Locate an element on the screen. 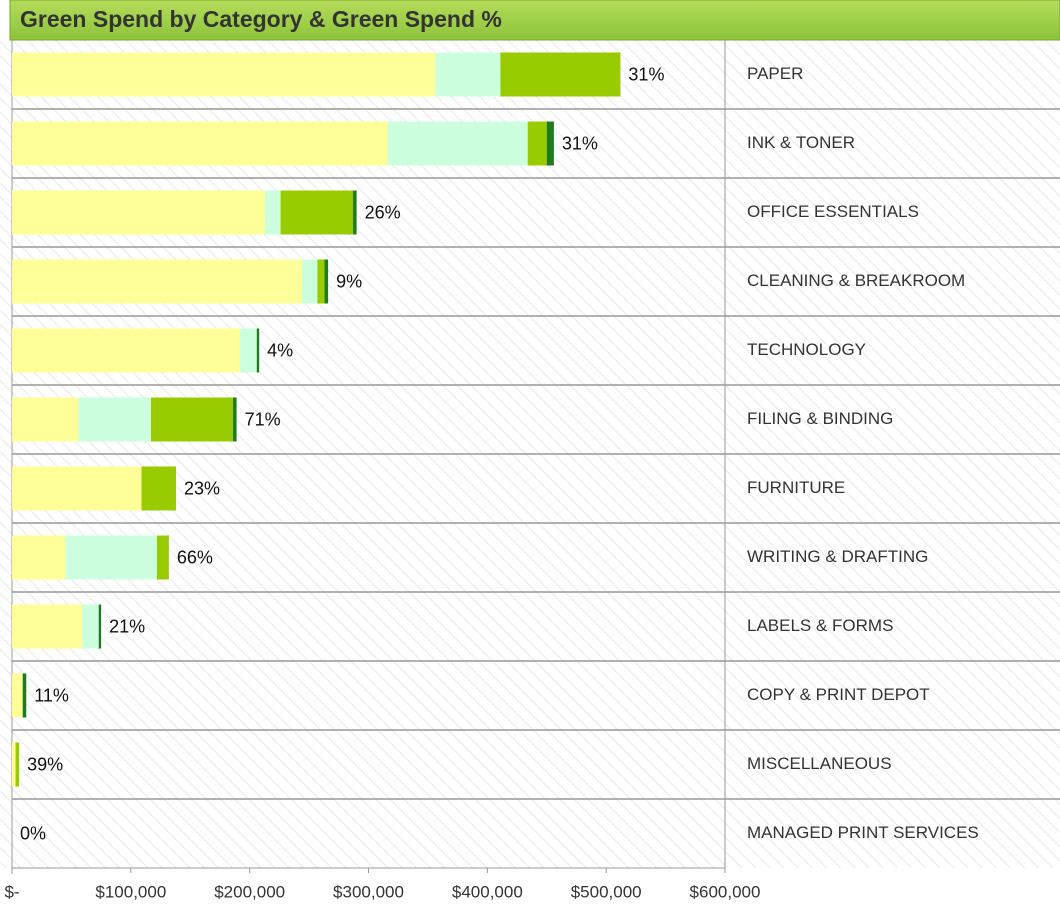 Image resolution: width=1060 pixels, height=910 pixels. data-label: 0% is located at coordinates (33, 833).